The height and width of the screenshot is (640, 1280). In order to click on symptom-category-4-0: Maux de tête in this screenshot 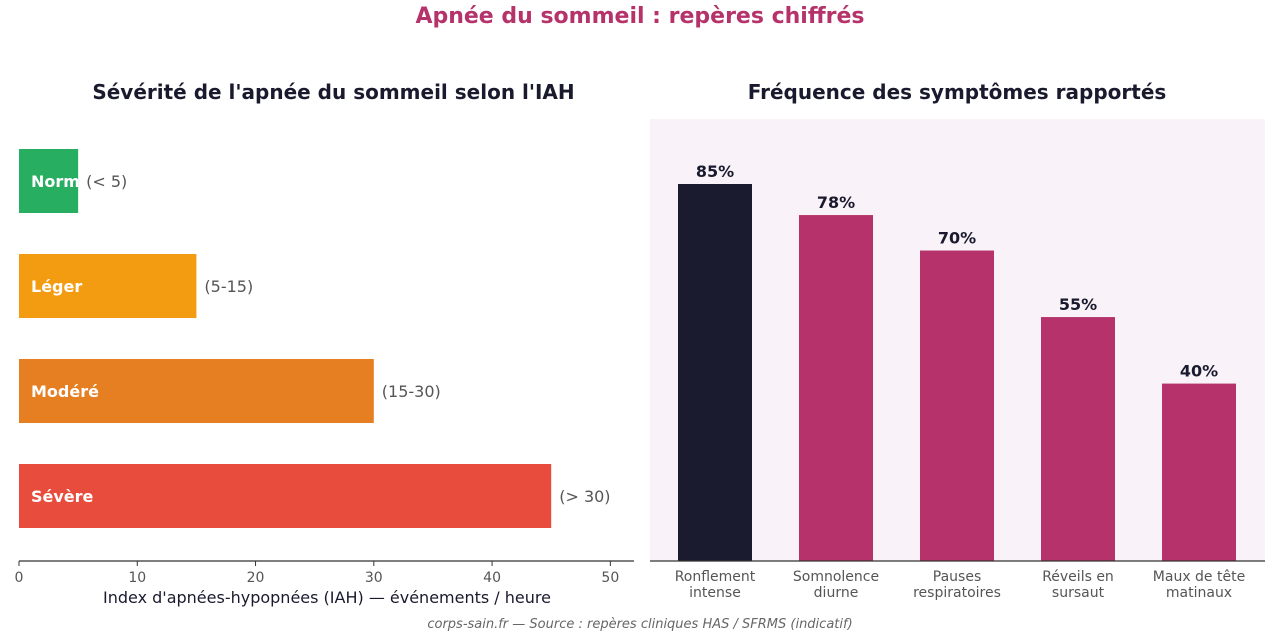, I will do `click(1199, 577)`.